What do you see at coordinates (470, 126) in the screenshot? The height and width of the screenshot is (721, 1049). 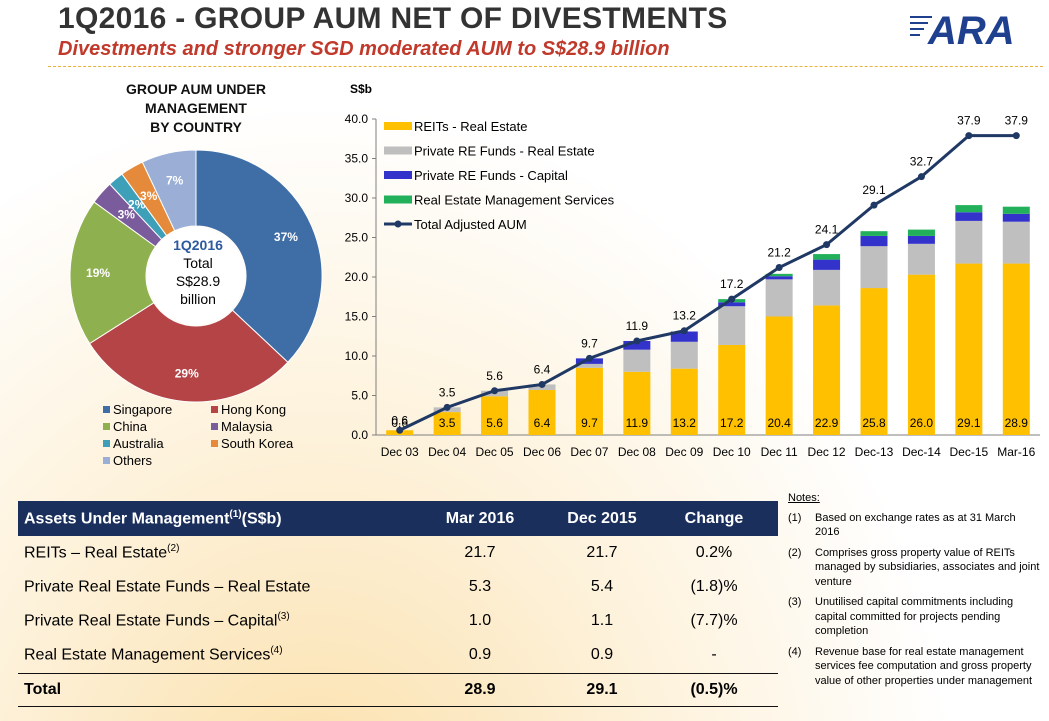 I see `legend-label: REITs - Real Estate` at bounding box center [470, 126].